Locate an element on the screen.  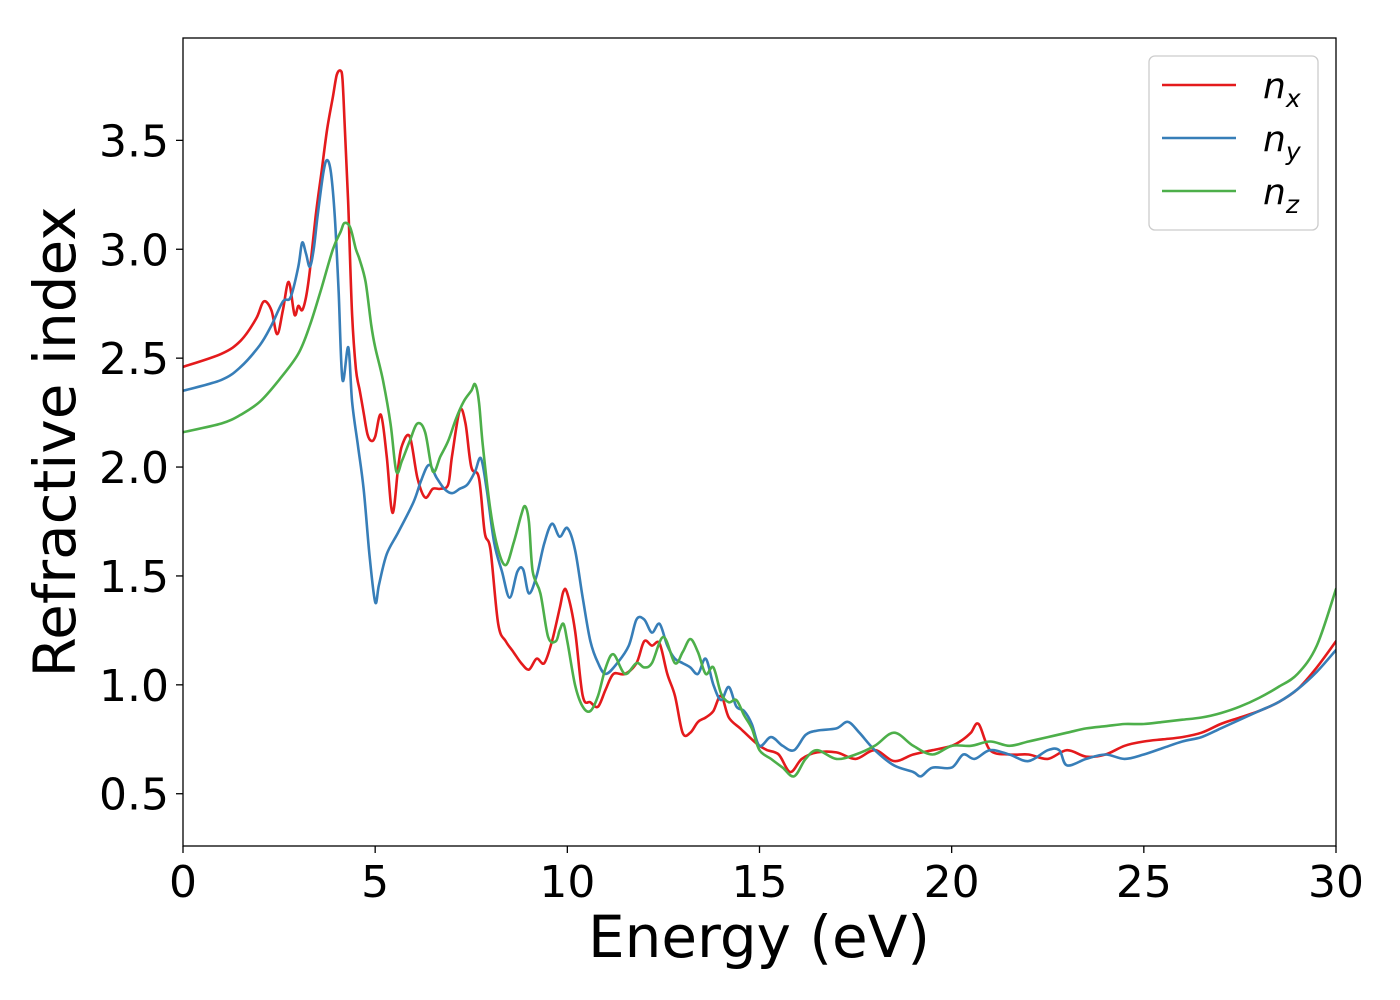
y-tick-label: 0.5 is located at coordinates (134, 795).